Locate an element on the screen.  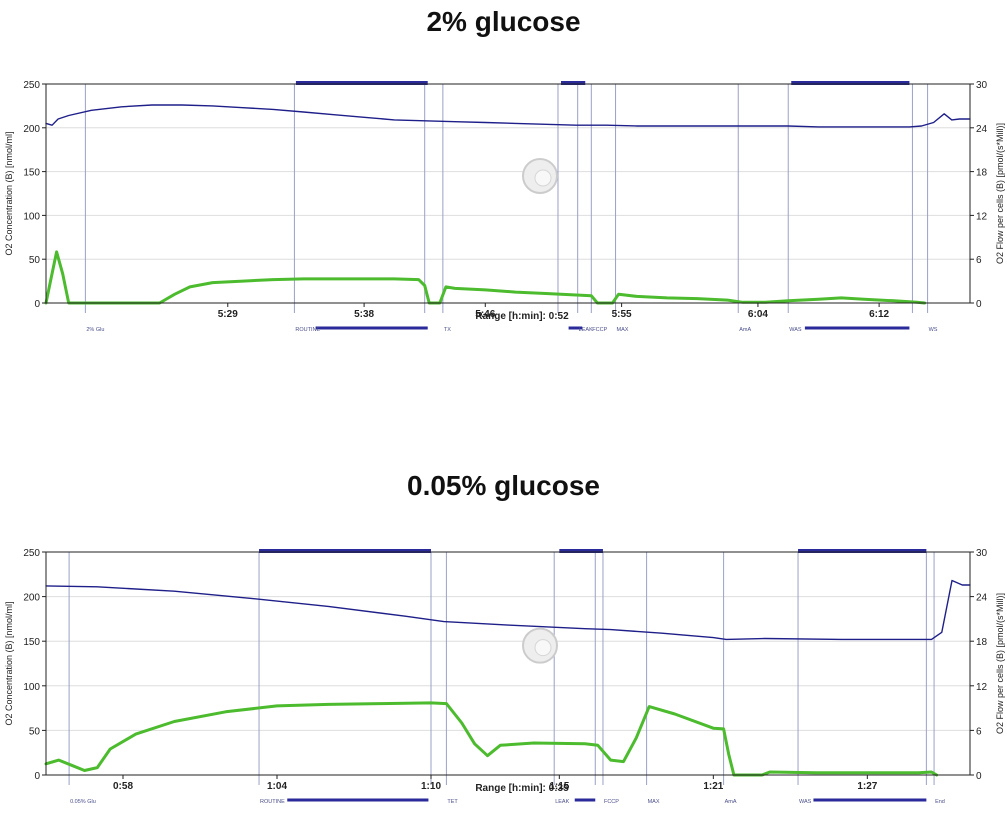
x-tick-label: 6:12 is located at coordinates (879, 314).